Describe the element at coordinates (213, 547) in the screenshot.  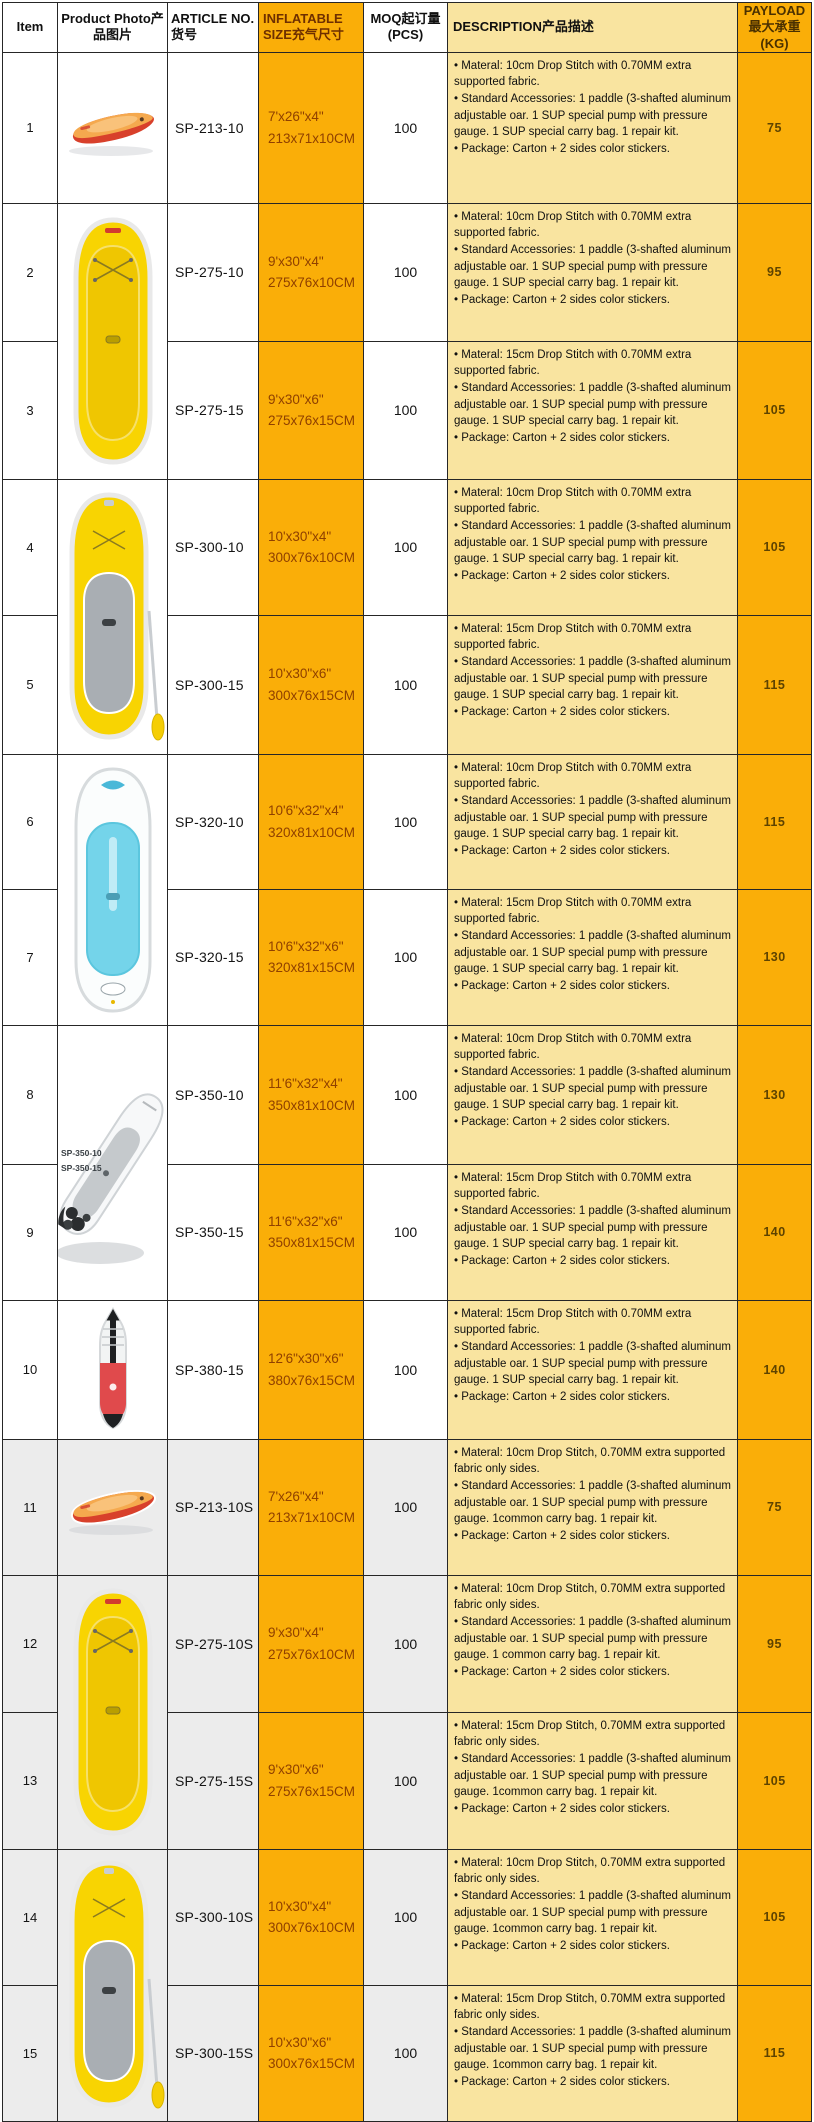
I see `article-number-cell: SP-300-10` at that location.